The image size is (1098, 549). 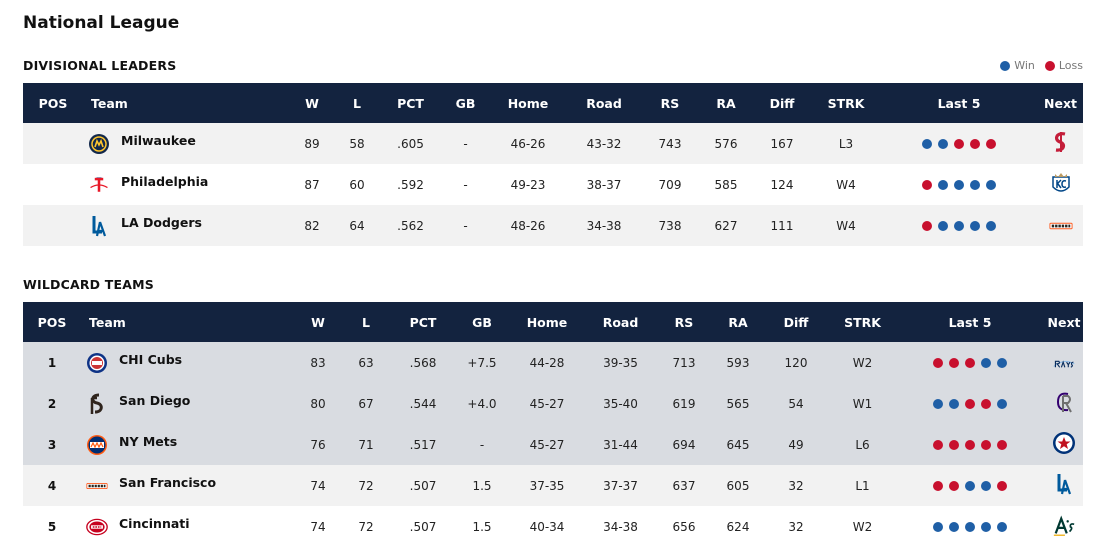 I want to click on streak-cell: L6, so click(x=862, y=444).